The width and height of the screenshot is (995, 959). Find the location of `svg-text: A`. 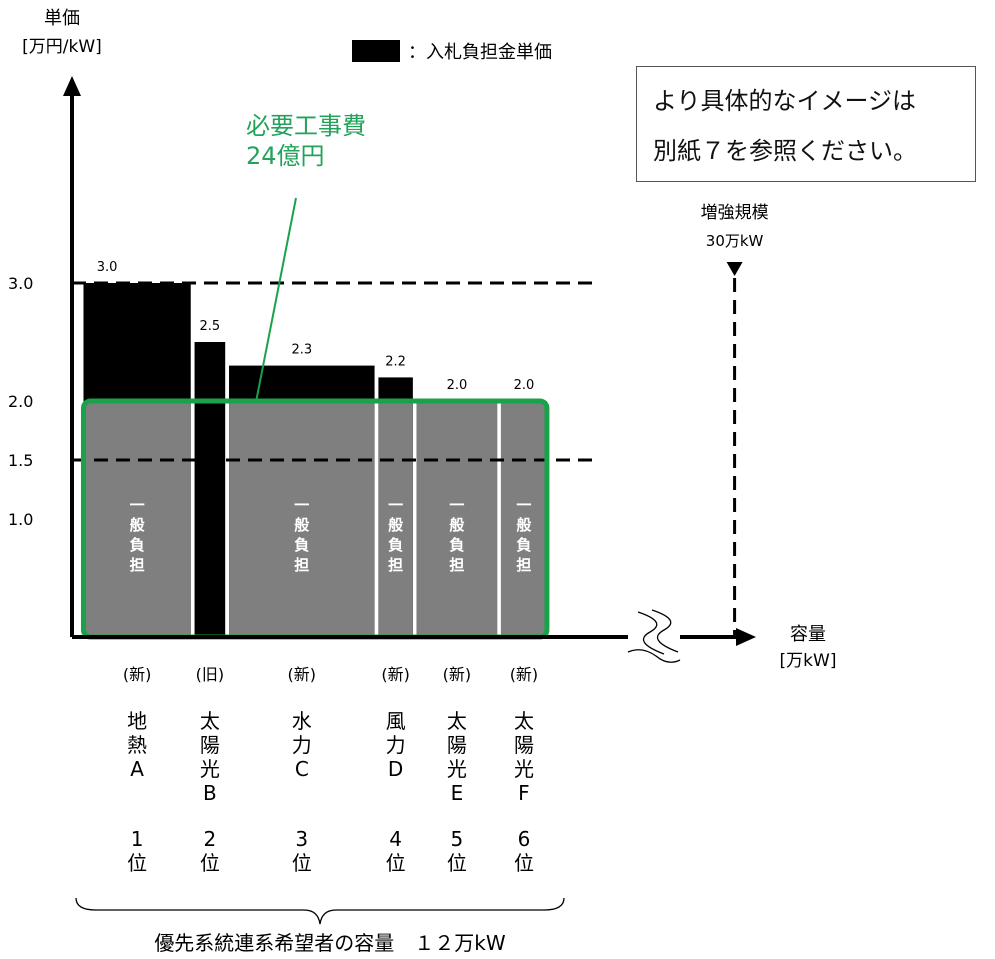

svg-text: A is located at coordinates (137, 769).